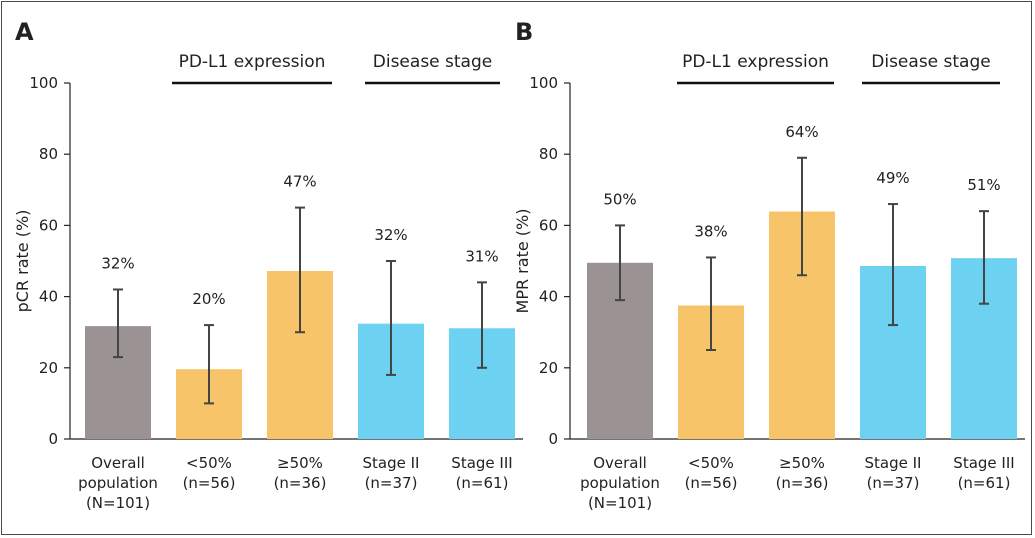 This screenshot has height=538, width=1035. Describe the element at coordinates (892, 178) in the screenshot. I see `data-label: 49%` at that location.